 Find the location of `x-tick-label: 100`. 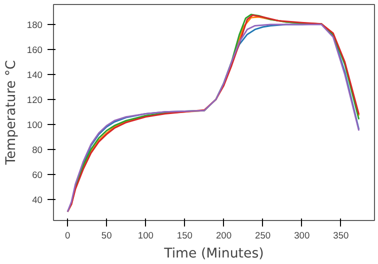

x-tick-label: 100 is located at coordinates (146, 235).